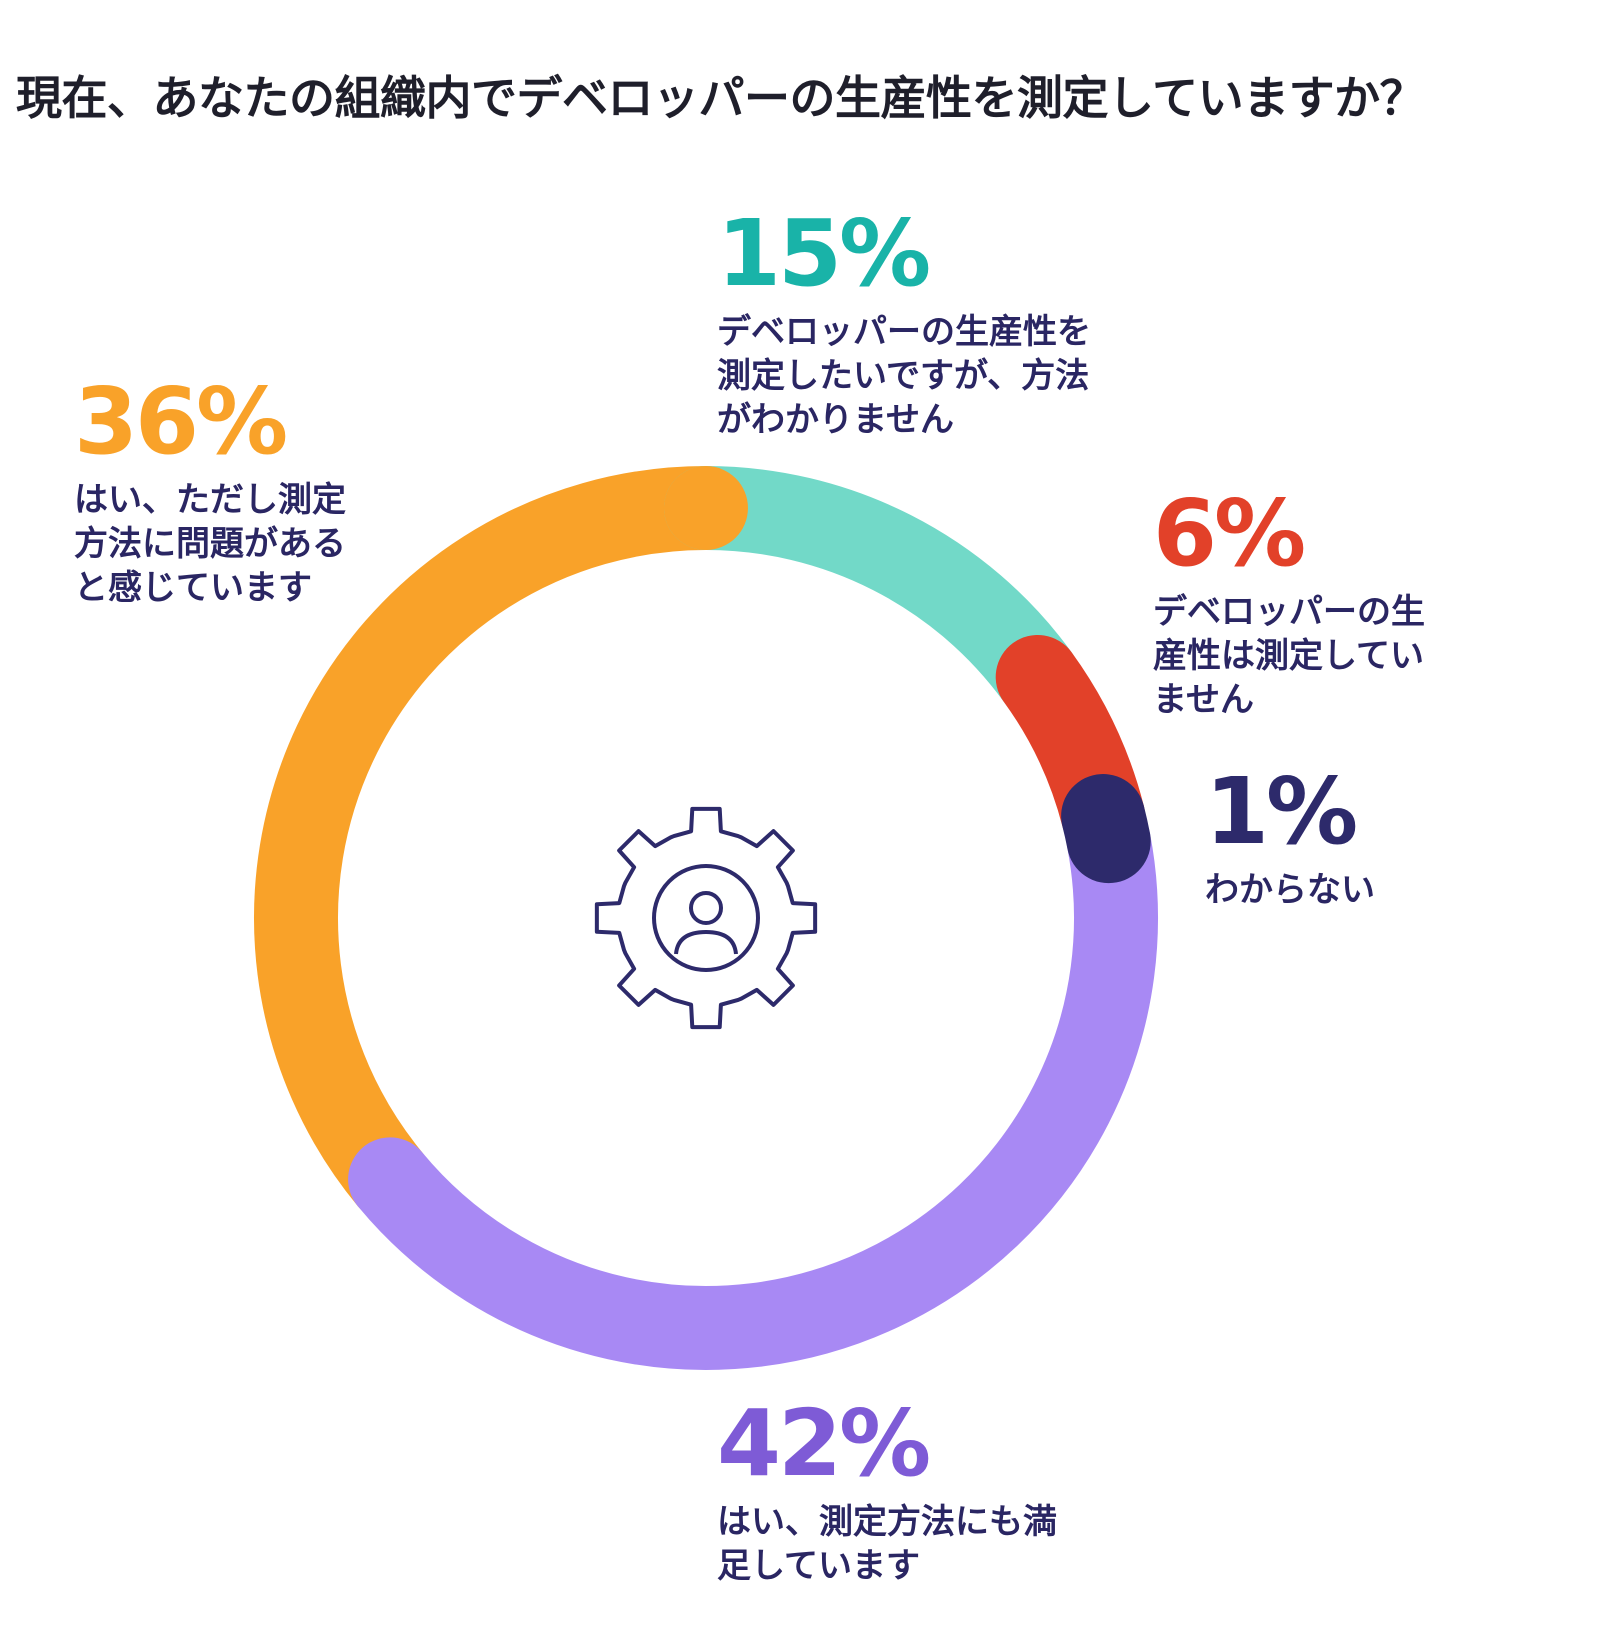 This screenshot has width=1608, height=1626. What do you see at coordinates (1281, 811) in the screenshot?
I see `percent-label: 1%` at bounding box center [1281, 811].